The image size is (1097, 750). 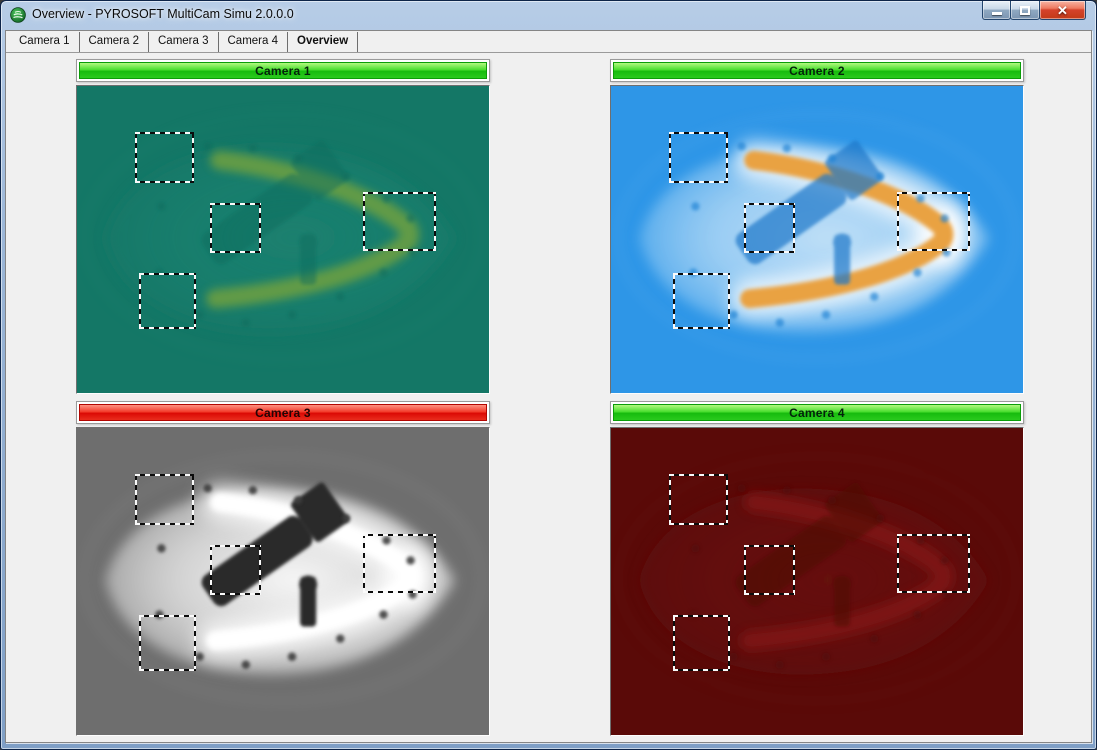 What do you see at coordinates (45, 42) in the screenshot?
I see `tab-camera-1: Camera 1` at bounding box center [45, 42].